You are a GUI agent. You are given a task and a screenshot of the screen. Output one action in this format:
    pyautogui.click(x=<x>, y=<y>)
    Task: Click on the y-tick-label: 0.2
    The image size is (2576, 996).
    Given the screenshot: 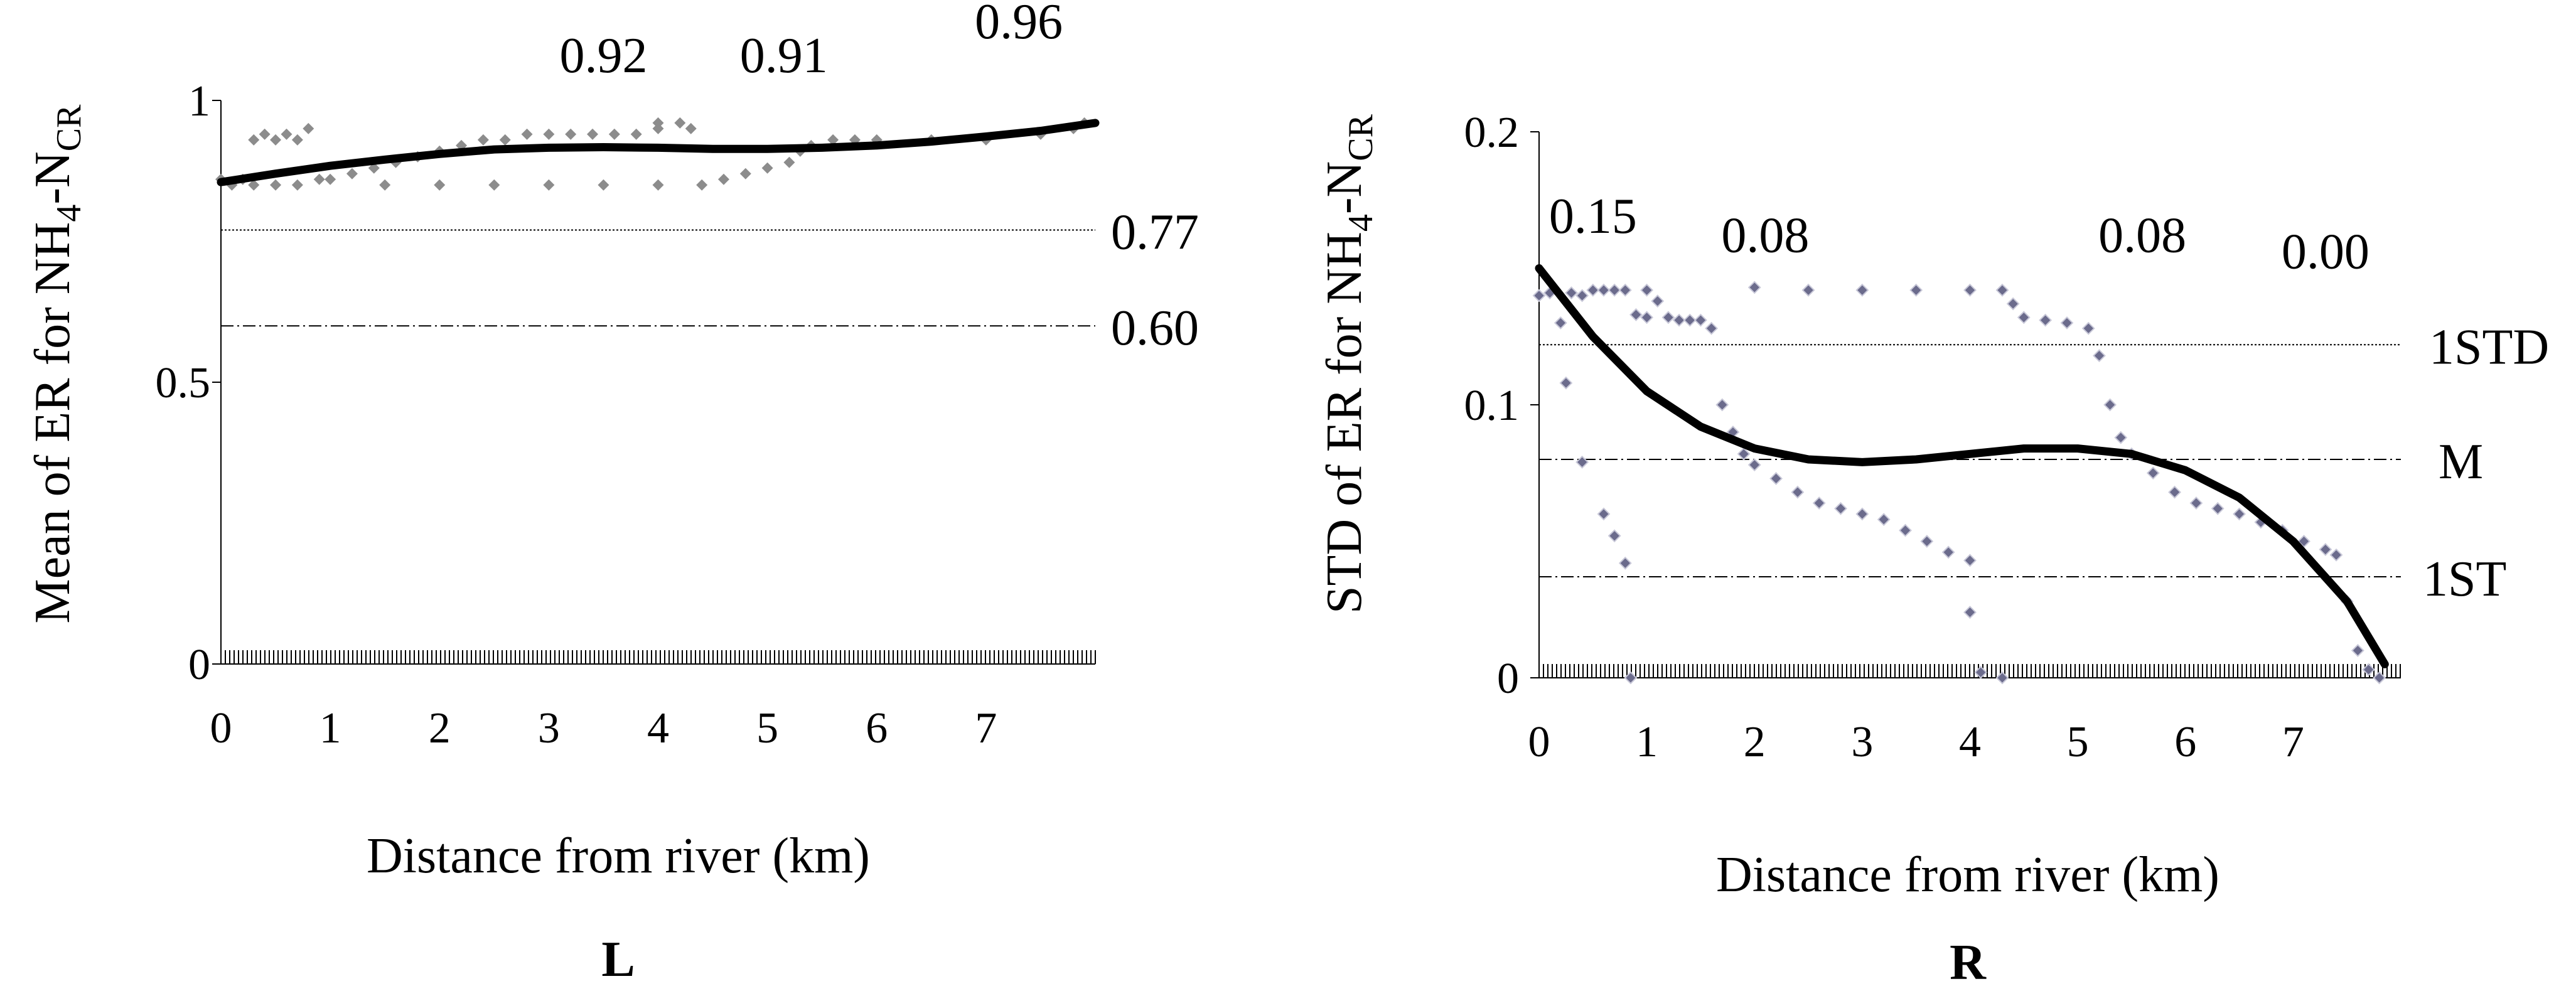 What is the action you would take?
    pyautogui.click(x=1492, y=133)
    